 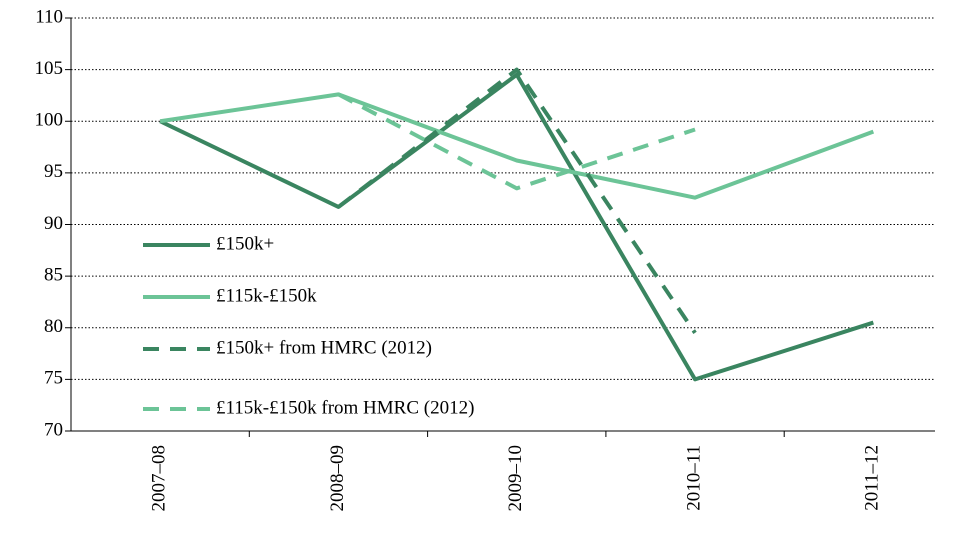 What do you see at coordinates (53, 429) in the screenshot?
I see `y-tick-label: 70` at bounding box center [53, 429].